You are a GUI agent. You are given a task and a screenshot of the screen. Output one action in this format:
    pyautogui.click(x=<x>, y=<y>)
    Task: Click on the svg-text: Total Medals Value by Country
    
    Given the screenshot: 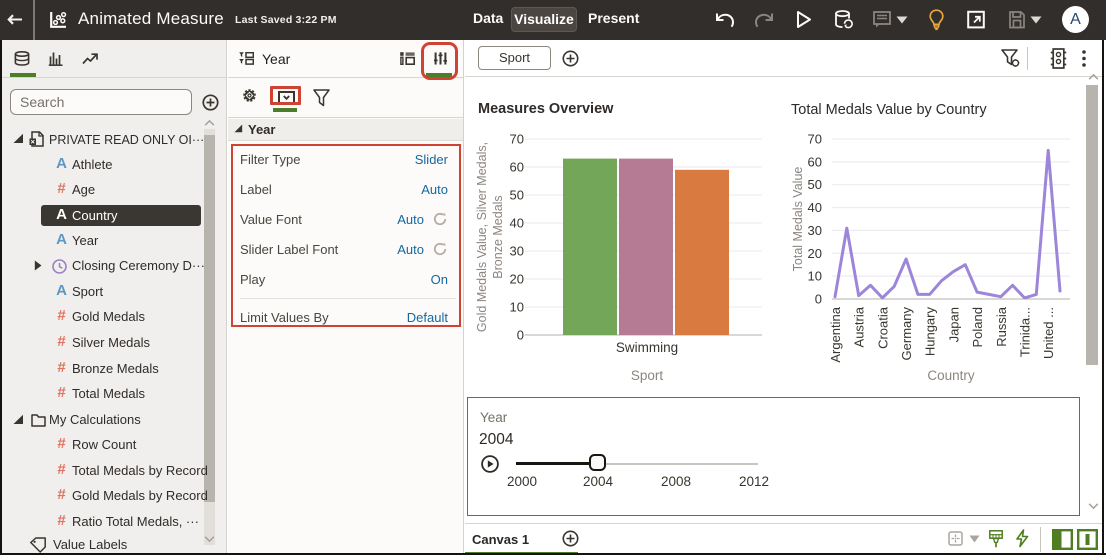 What is the action you would take?
    pyautogui.click(x=889, y=110)
    